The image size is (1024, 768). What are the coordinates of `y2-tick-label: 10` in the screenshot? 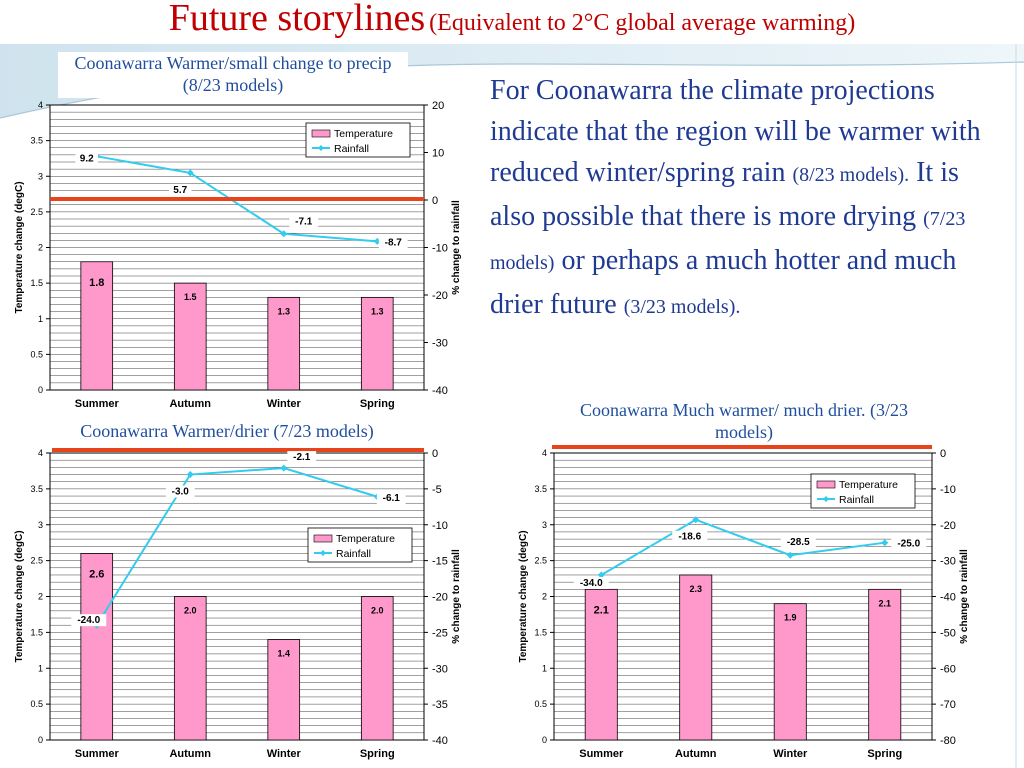 It's located at (438, 154).